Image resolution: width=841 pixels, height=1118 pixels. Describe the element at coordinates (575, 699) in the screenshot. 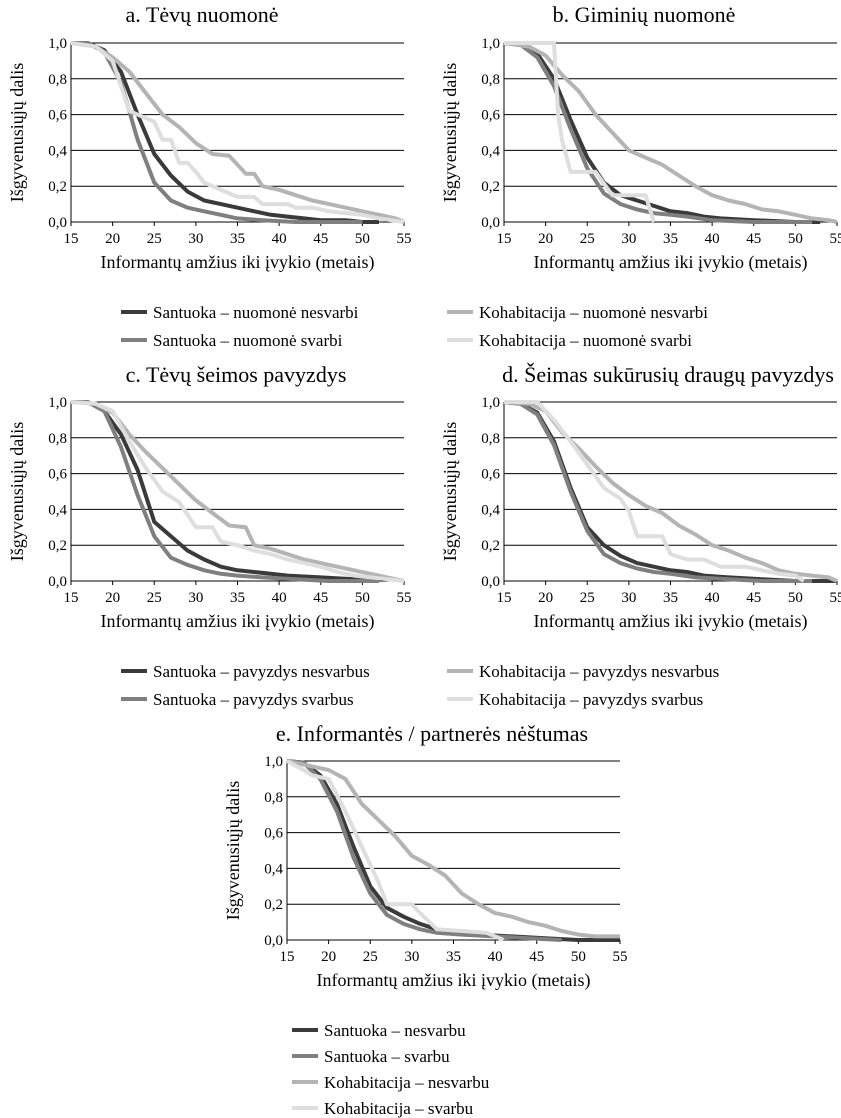

I see `legend-item: Kohabitacija – pavyzdys svarbus` at that location.